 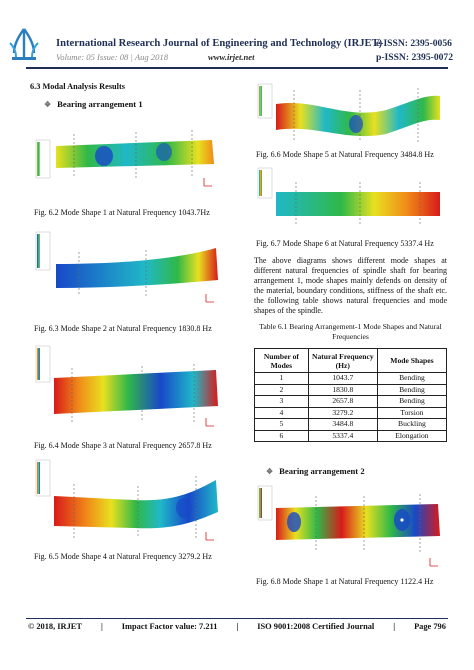 I want to click on footer-iso: ISO 9001:2008 Certified Journal, so click(x=316, y=626).